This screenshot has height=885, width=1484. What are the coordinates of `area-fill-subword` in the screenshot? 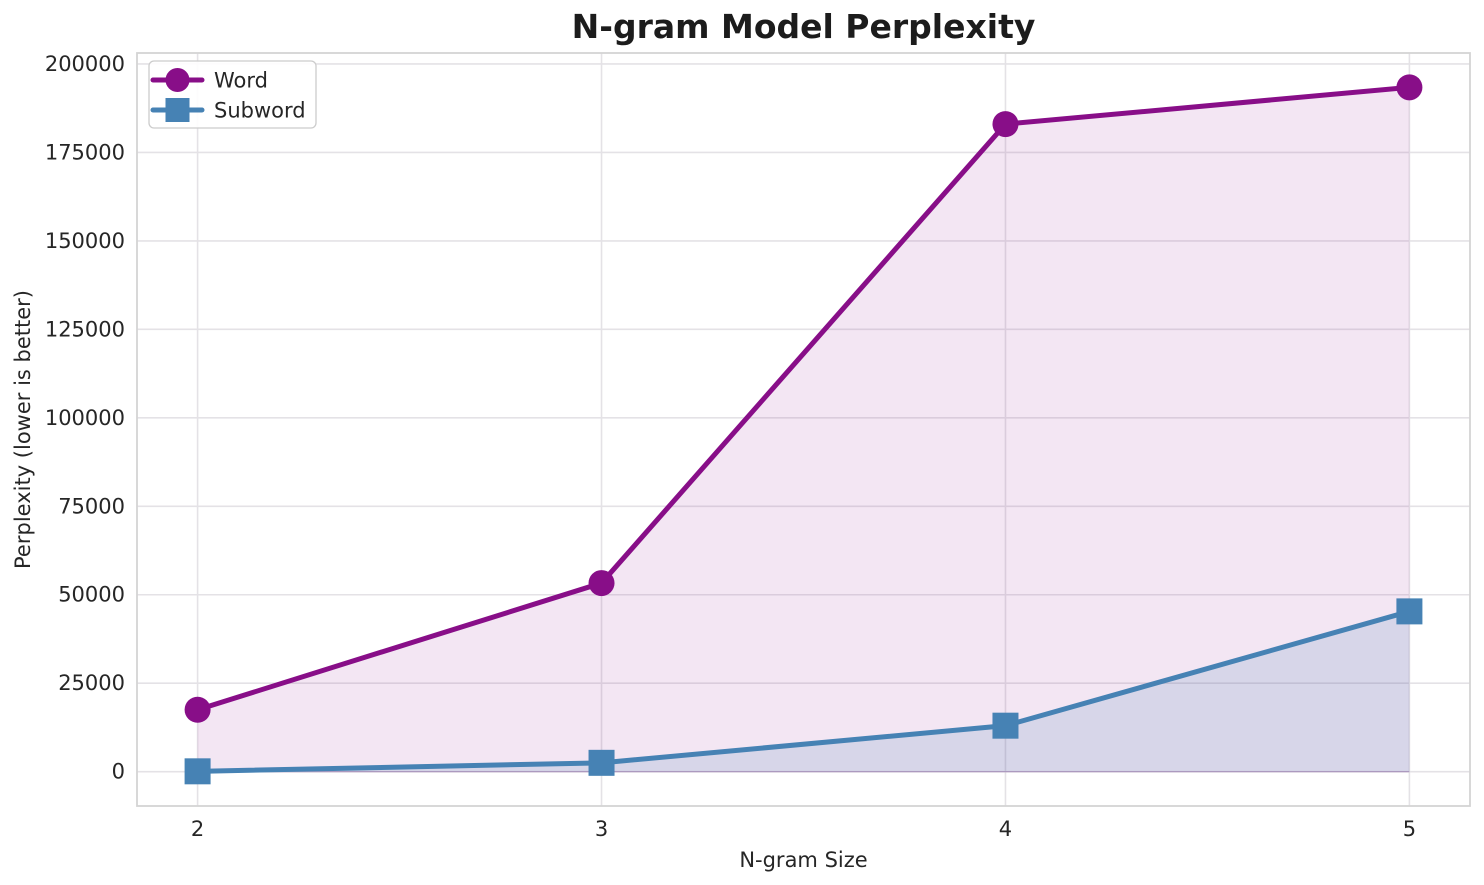 It's located at (803, 691).